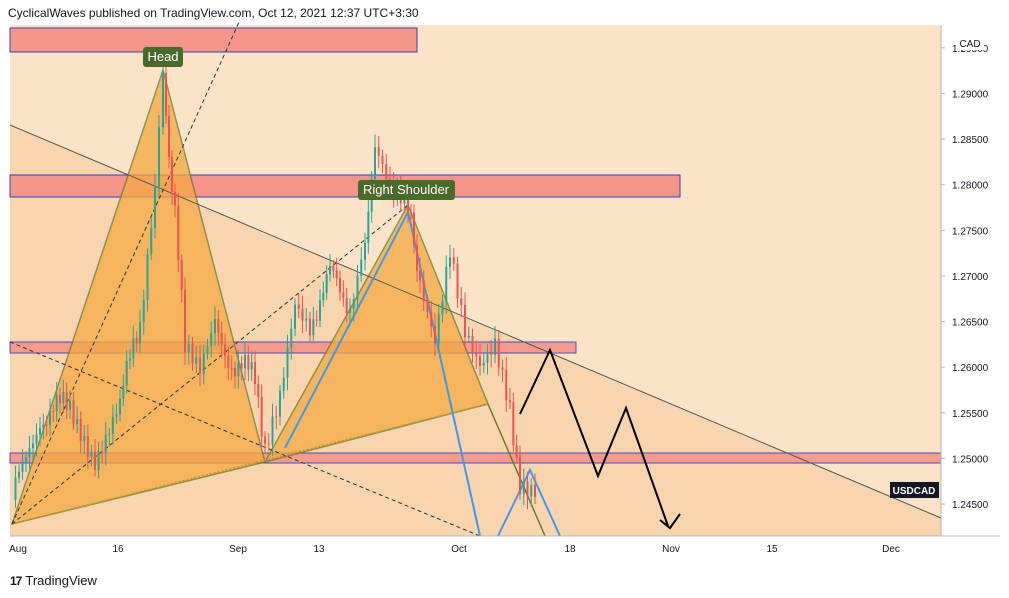 The width and height of the screenshot is (1009, 598). I want to click on time-tick-label: 16, so click(118, 549).